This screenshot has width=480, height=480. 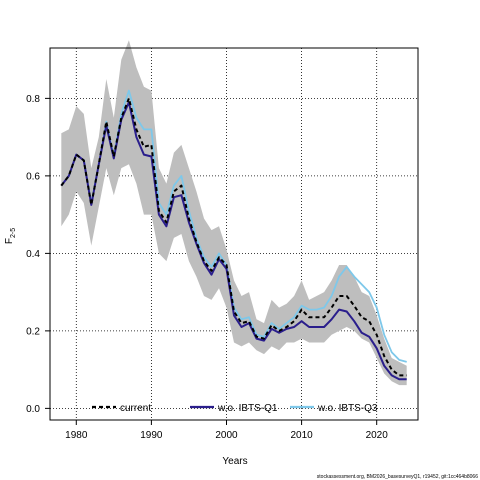 I want to click on y-axis: 0.0 0.2 0.4 0.6 0.8, so click(x=38, y=254).